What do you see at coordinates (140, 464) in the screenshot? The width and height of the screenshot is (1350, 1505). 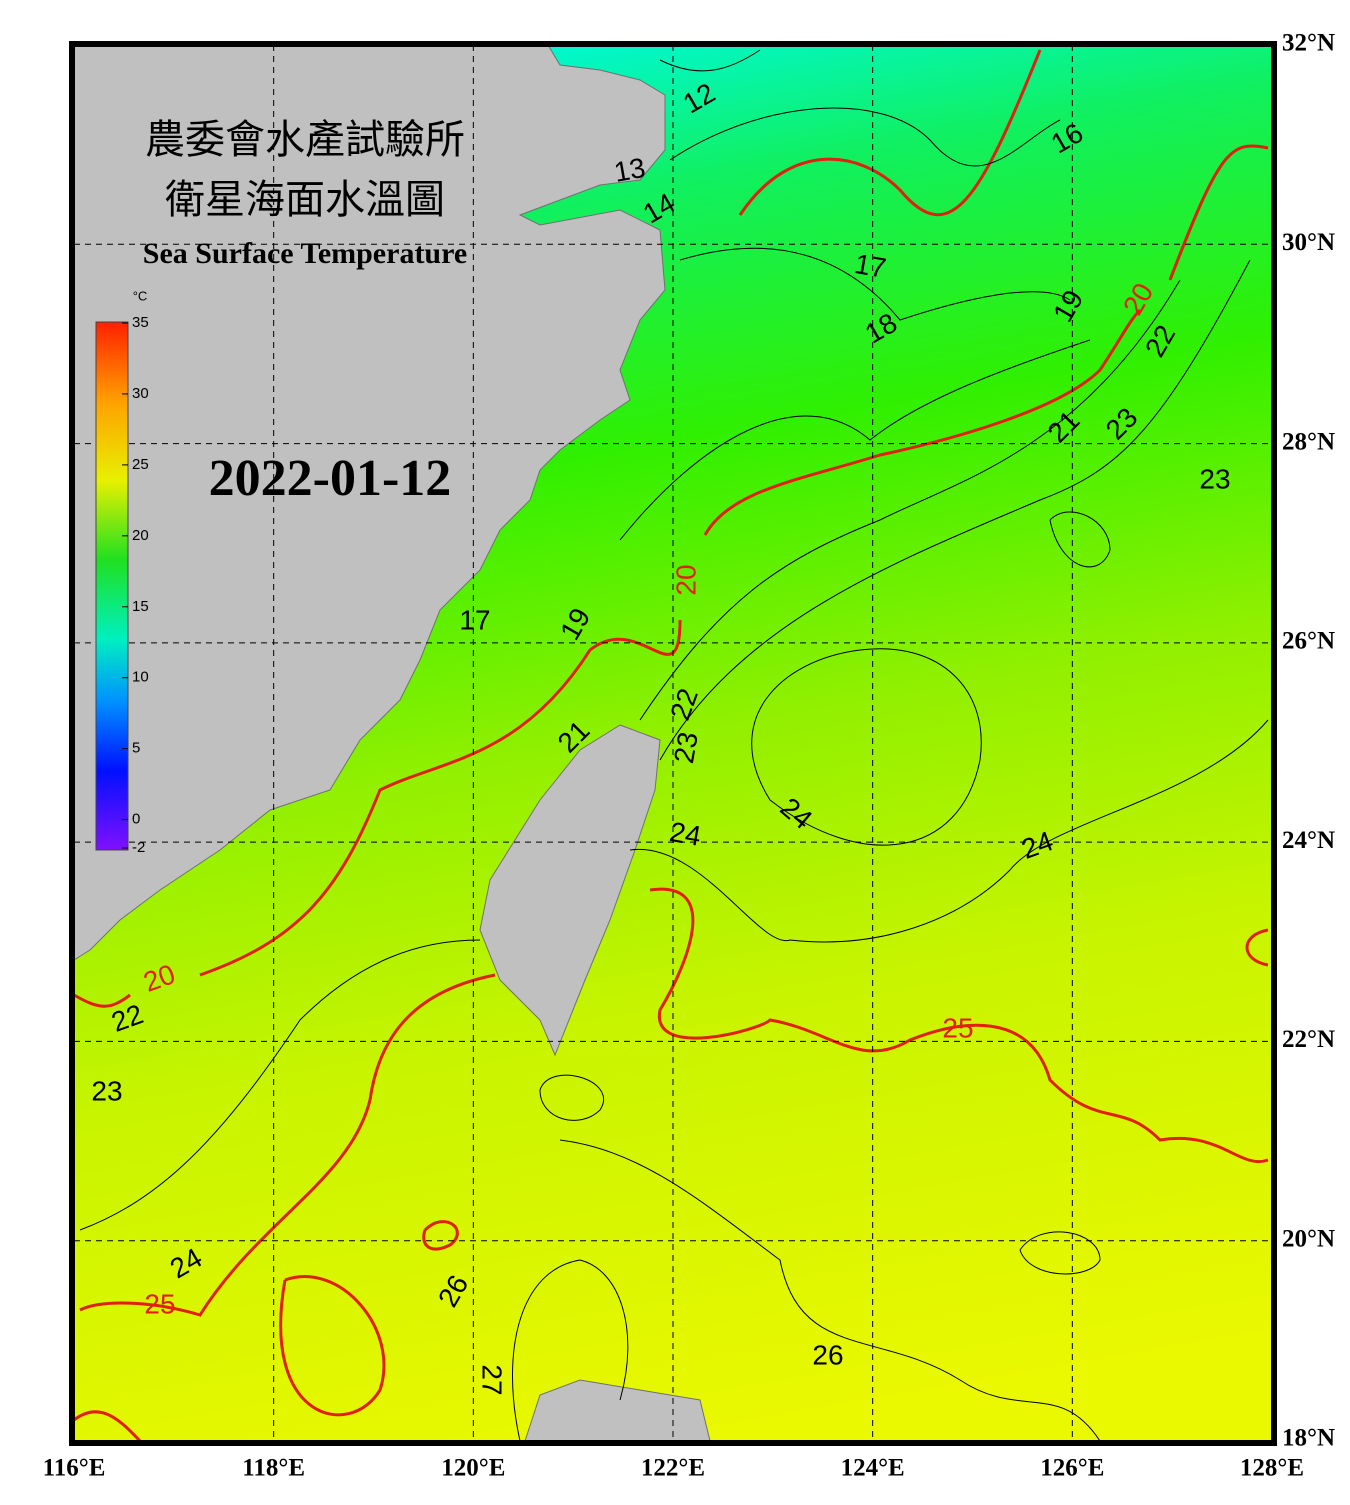 I see `colorbar-tick-label: 25` at bounding box center [140, 464].